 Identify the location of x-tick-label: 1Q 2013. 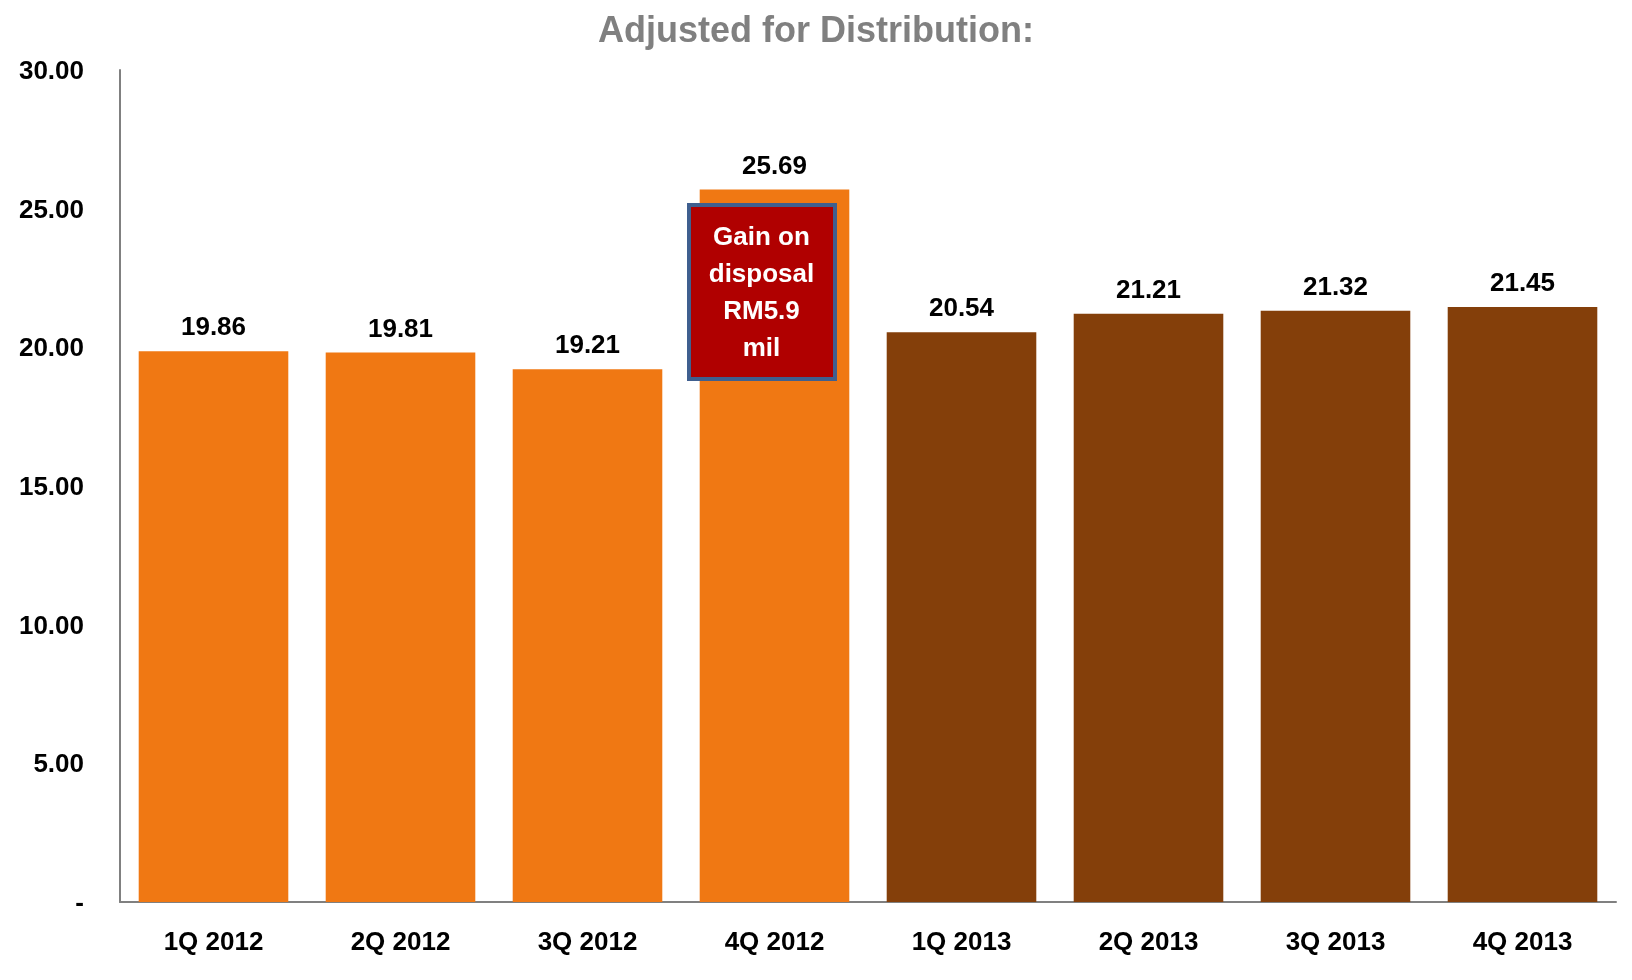
(961, 941).